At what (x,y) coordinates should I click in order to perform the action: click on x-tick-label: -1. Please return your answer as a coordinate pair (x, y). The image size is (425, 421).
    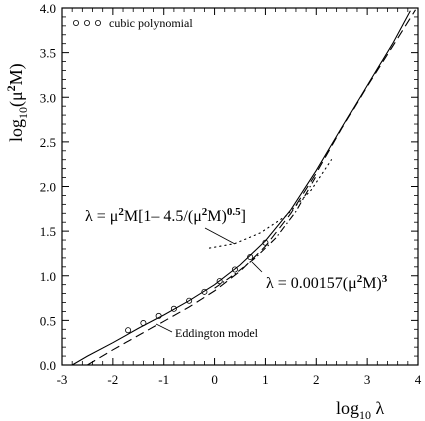
    Looking at the image, I should click on (163, 379).